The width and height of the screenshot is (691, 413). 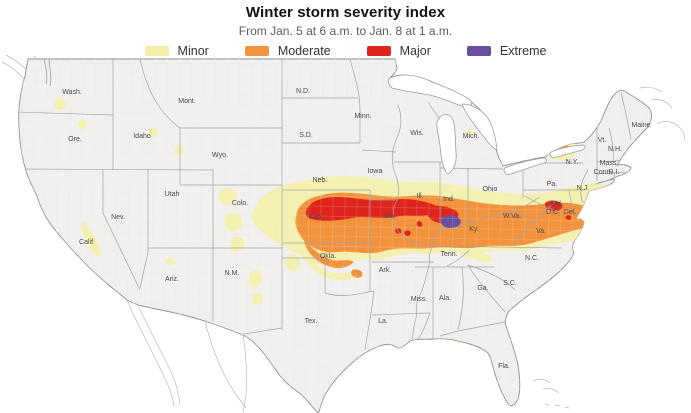 What do you see at coordinates (176, 51) in the screenshot?
I see `legend-item-minor: Minor` at bounding box center [176, 51].